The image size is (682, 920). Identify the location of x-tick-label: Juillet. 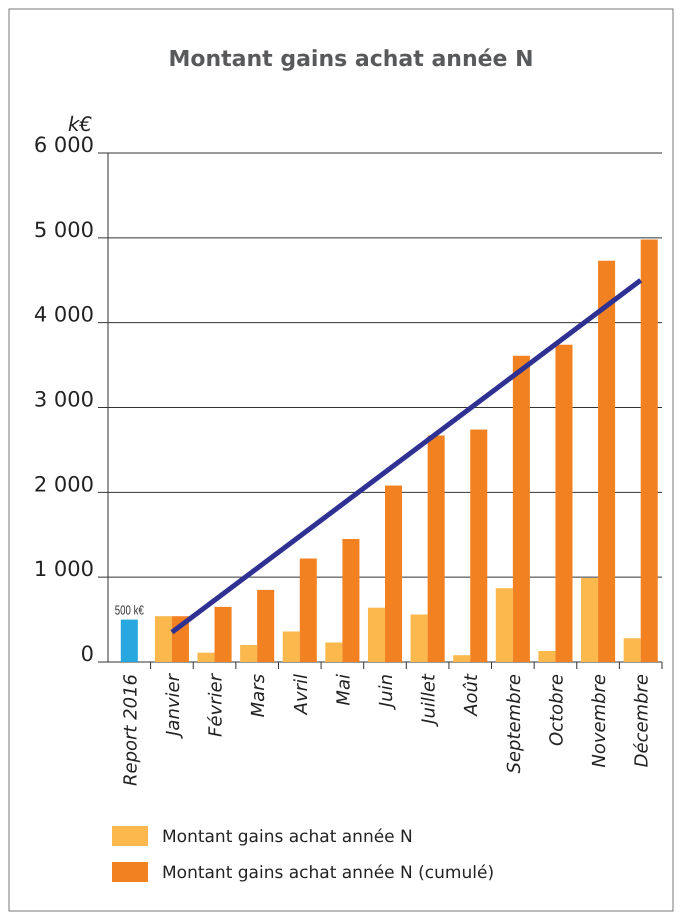
(429, 700).